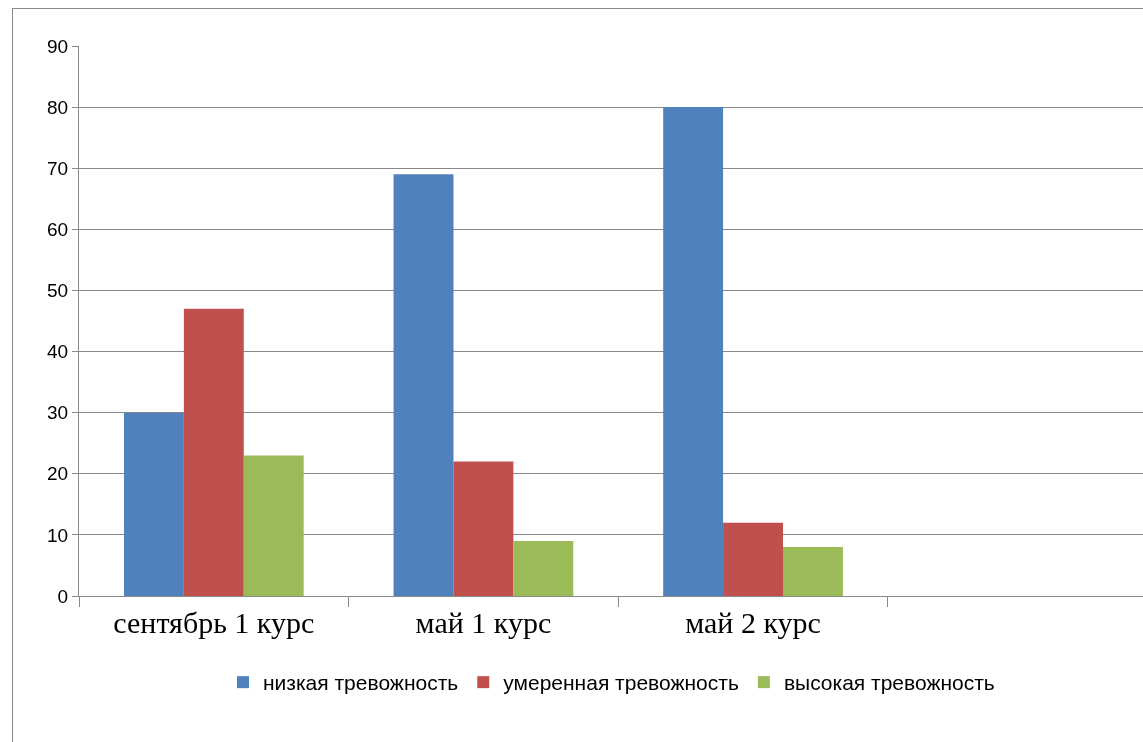 This screenshot has width=1143, height=742. What do you see at coordinates (63, 596) in the screenshot?
I see `y-tick-label: 0` at bounding box center [63, 596].